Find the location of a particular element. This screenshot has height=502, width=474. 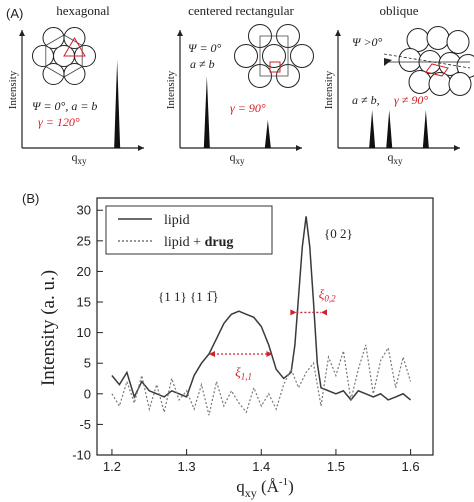

gamma-value: γ = 90° is located at coordinates (248, 108).